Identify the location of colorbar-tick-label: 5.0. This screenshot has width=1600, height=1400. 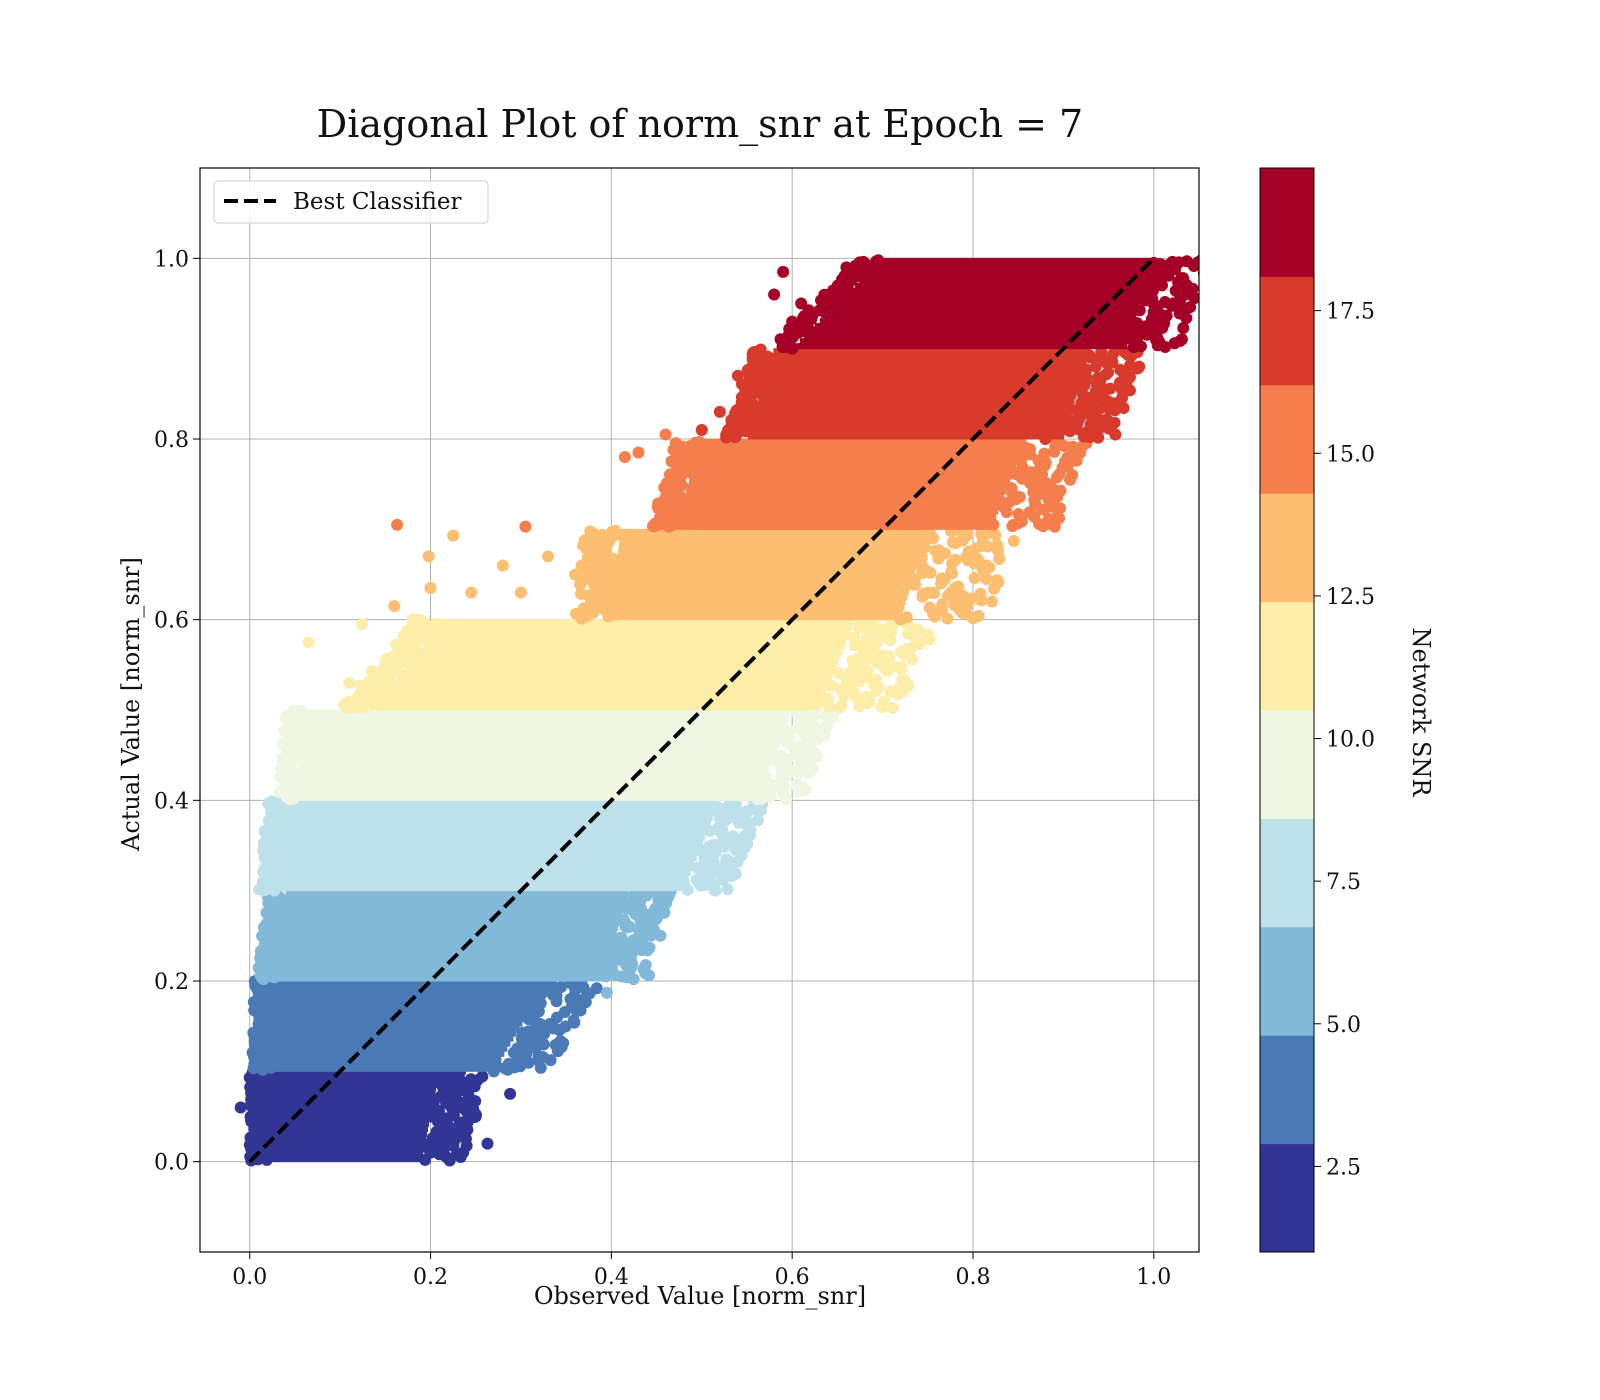
(1343, 1025).